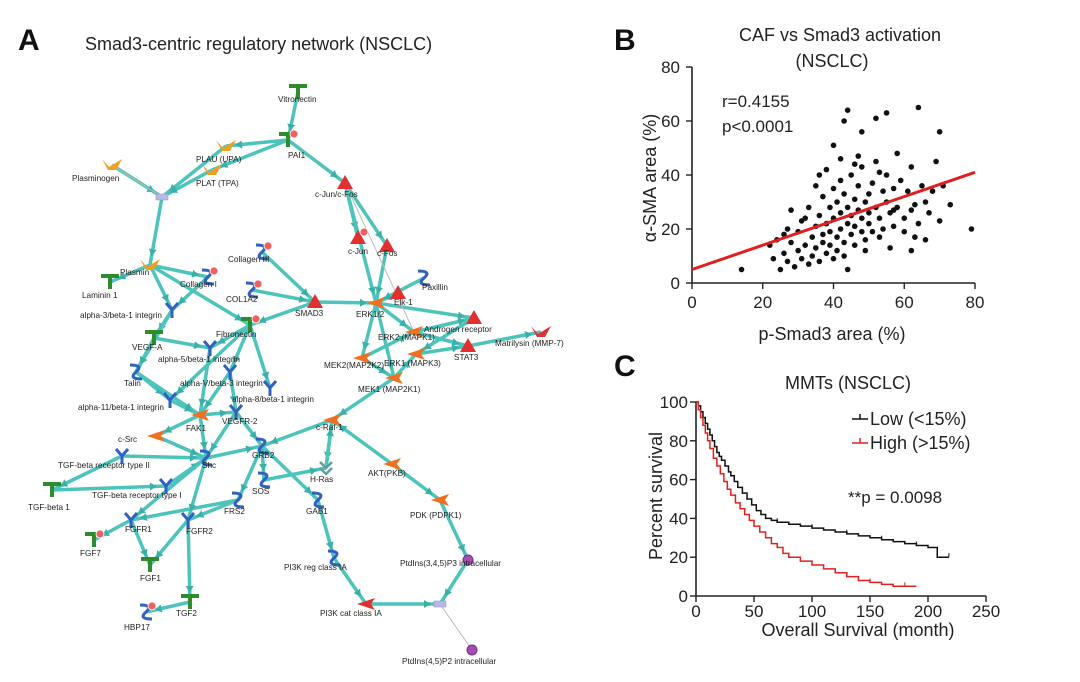 This screenshot has height=682, width=1080. I want to click on label-fibronectin: Fibronectin, so click(236, 334).